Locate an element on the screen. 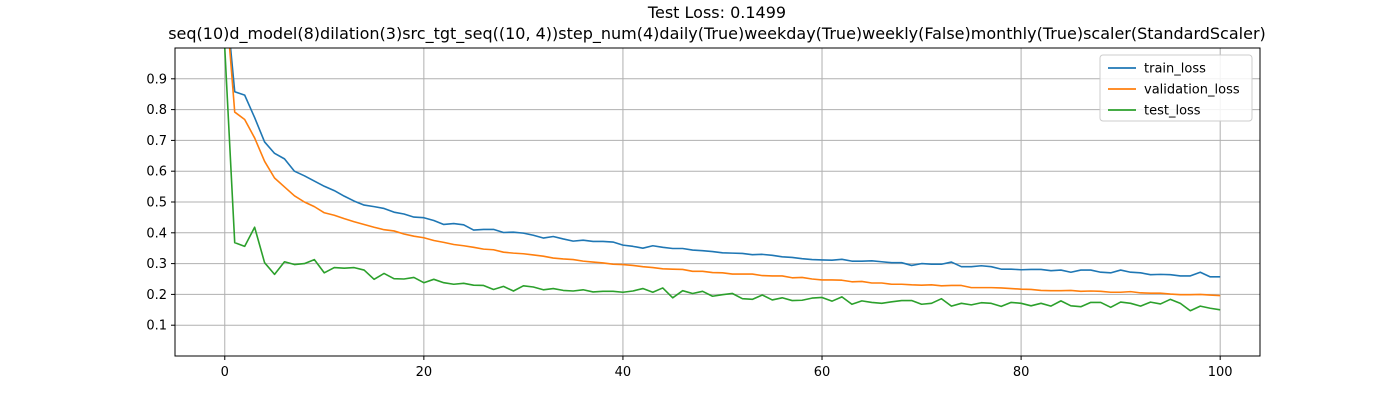  y-tick-label: 0.6 is located at coordinates (156, 172).